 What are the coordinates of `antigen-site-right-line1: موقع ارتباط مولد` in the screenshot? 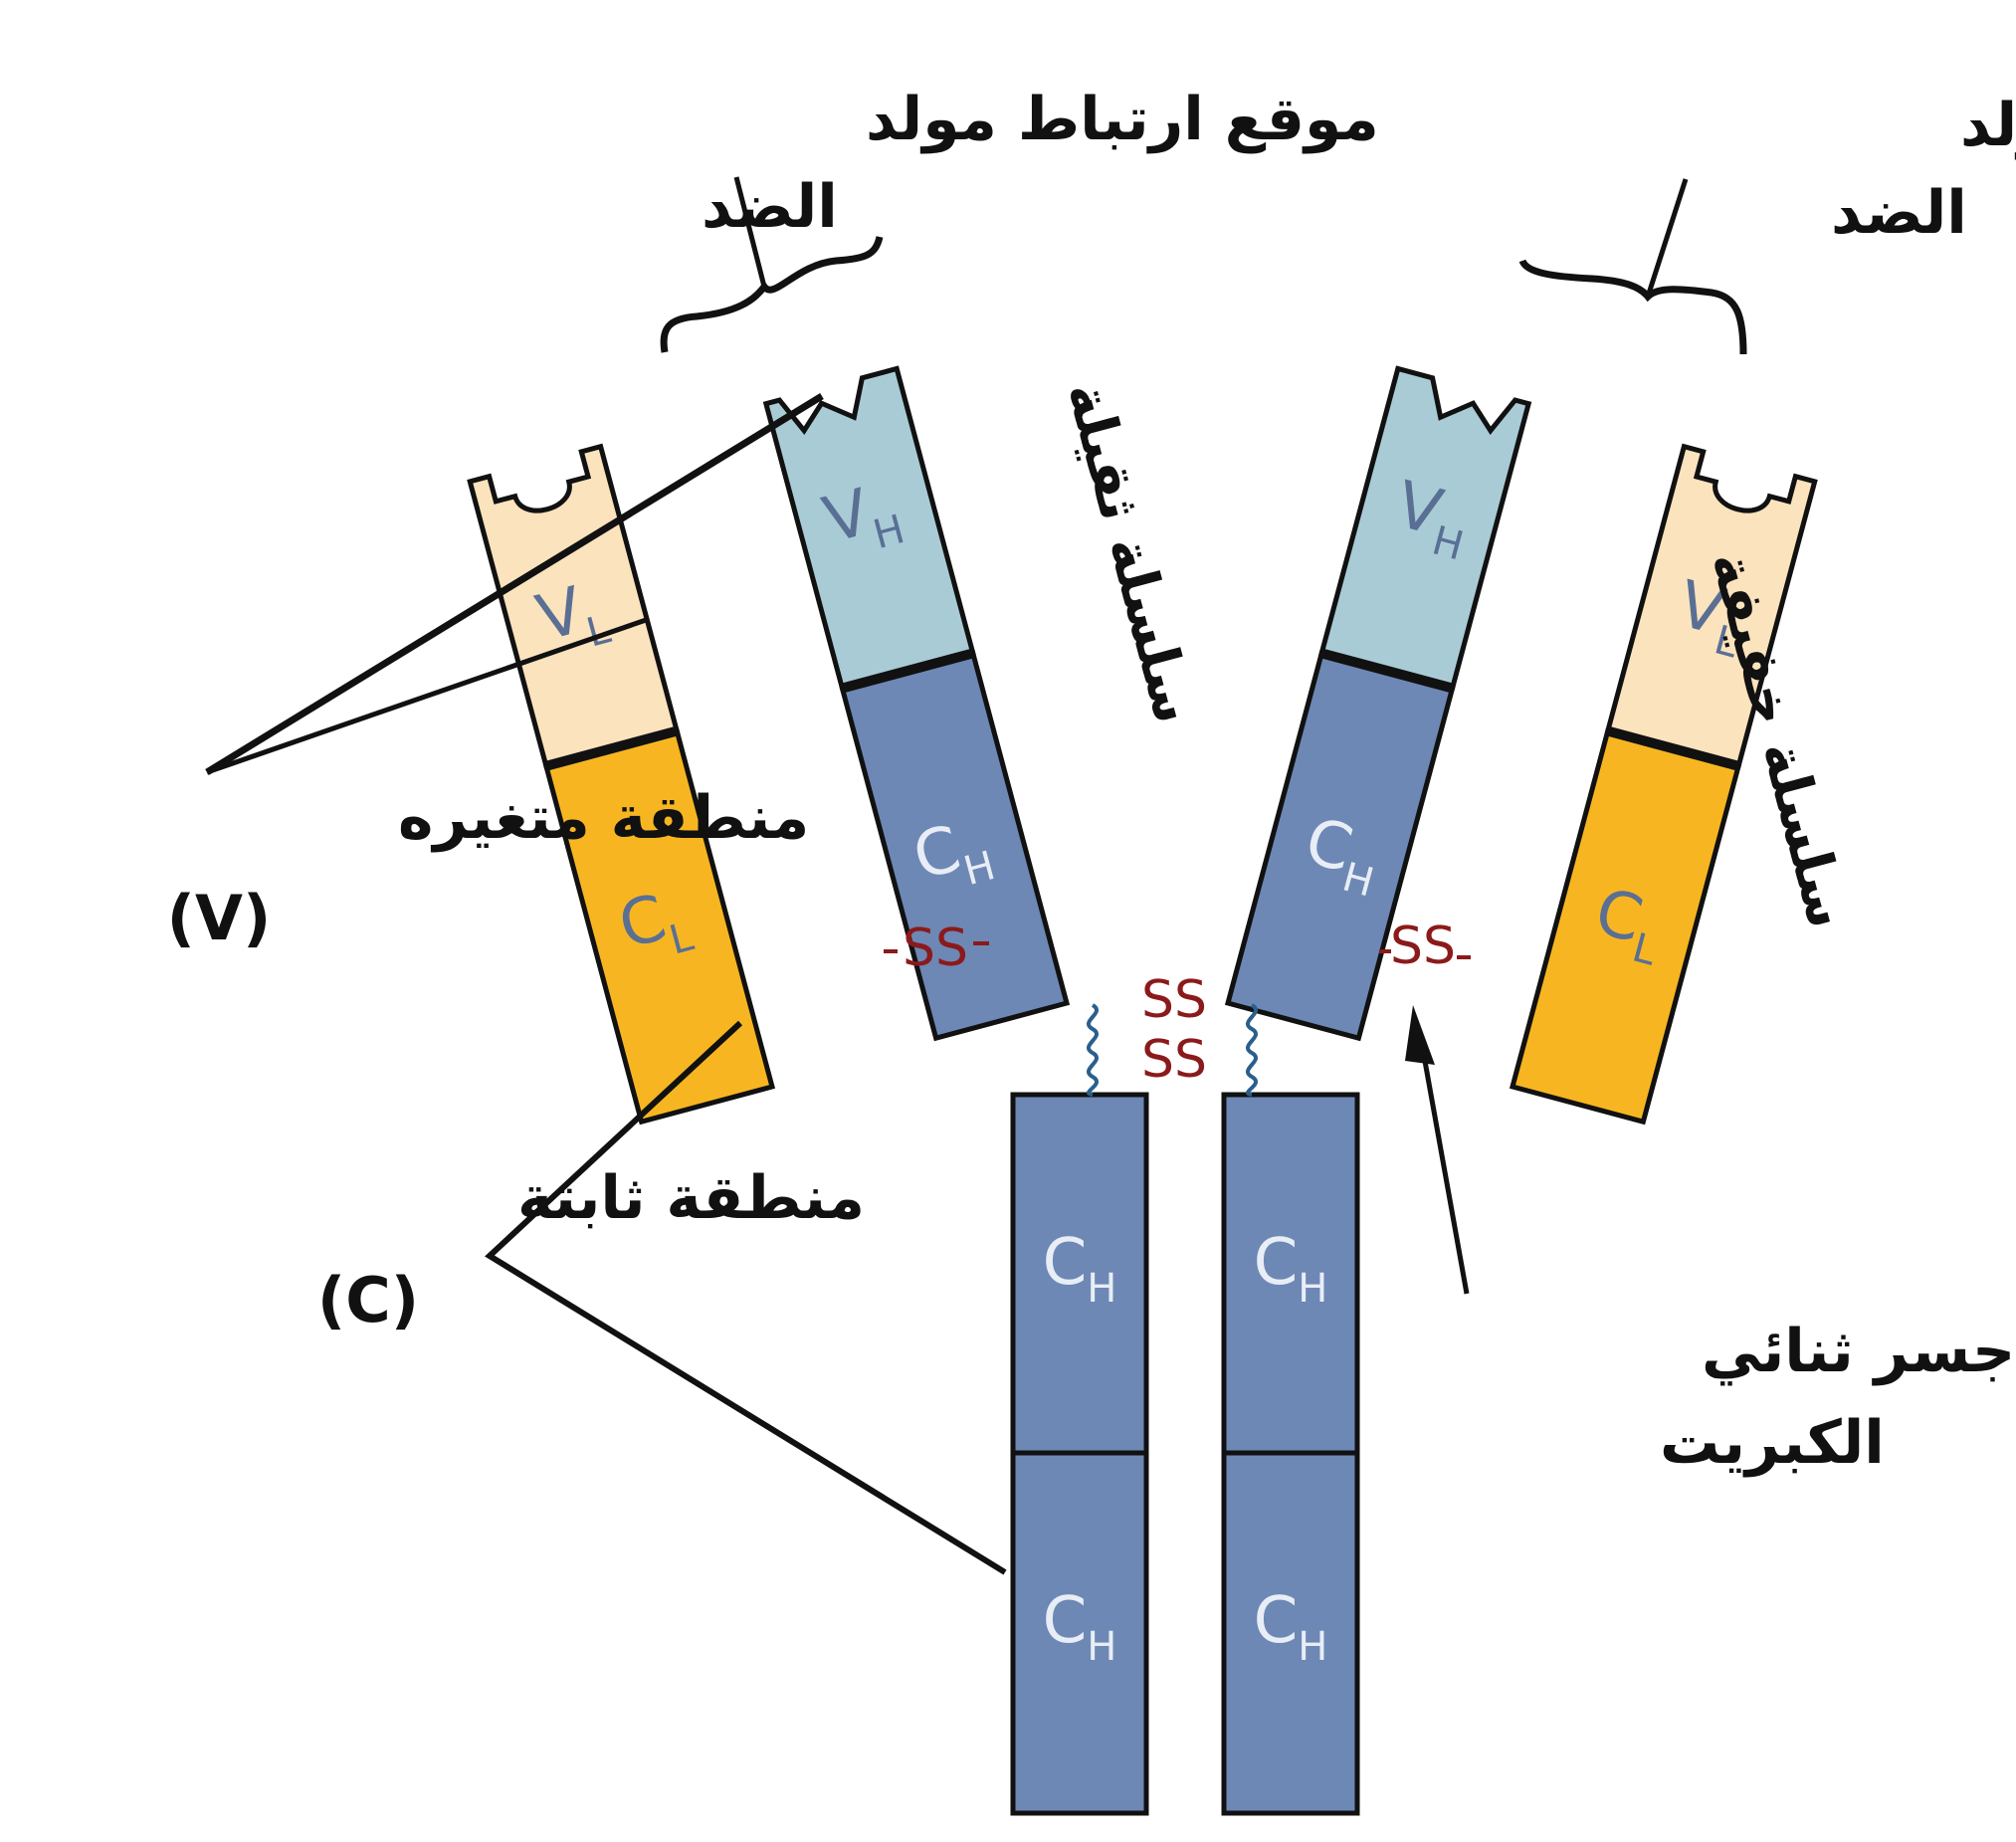 It's located at (1988, 125).